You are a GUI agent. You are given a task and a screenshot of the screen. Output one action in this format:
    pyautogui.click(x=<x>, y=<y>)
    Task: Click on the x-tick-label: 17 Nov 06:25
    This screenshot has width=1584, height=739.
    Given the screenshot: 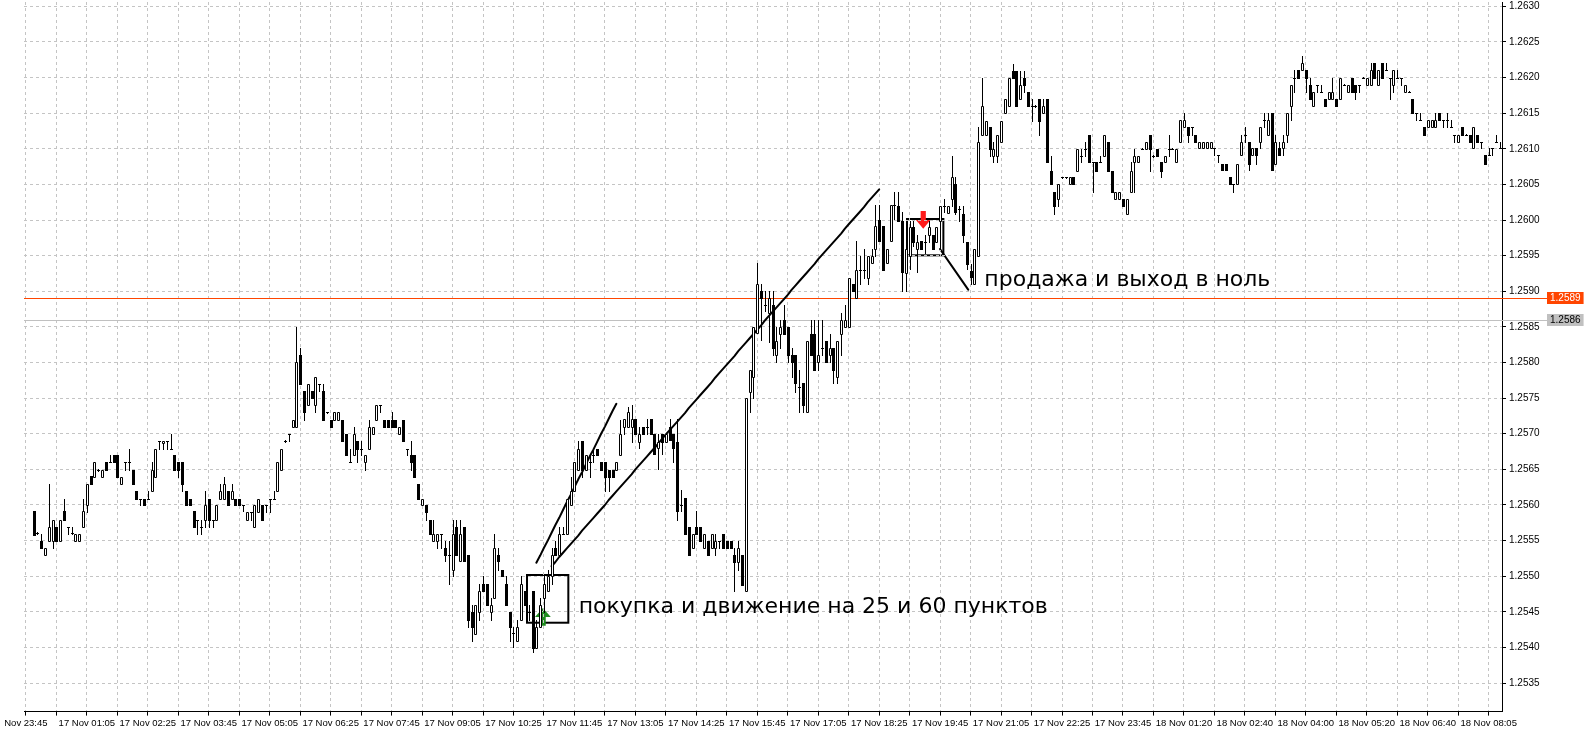 What is the action you would take?
    pyautogui.click(x=330, y=722)
    